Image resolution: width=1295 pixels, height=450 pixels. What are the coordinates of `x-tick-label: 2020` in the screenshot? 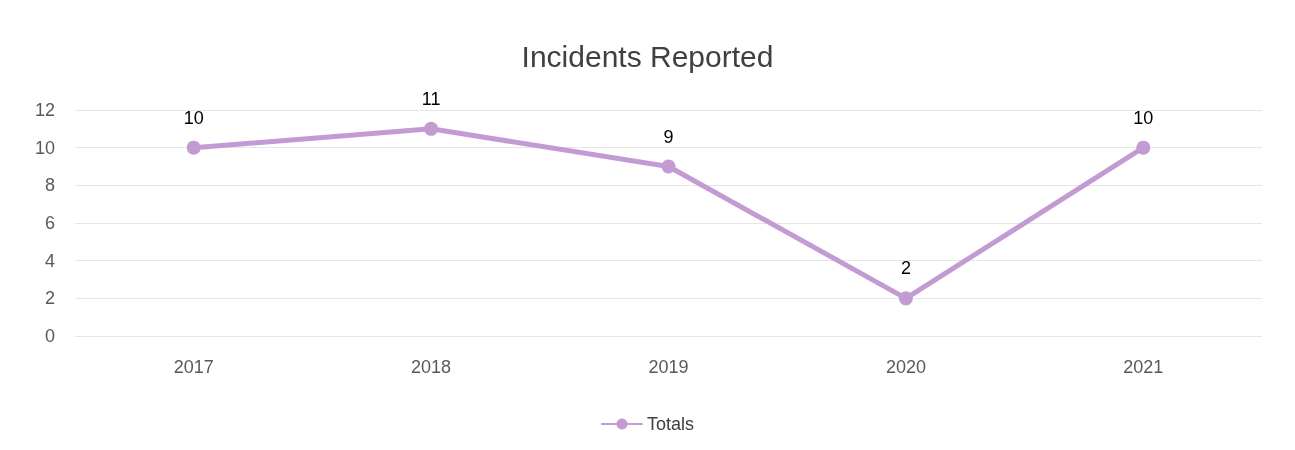 It's located at (905, 367).